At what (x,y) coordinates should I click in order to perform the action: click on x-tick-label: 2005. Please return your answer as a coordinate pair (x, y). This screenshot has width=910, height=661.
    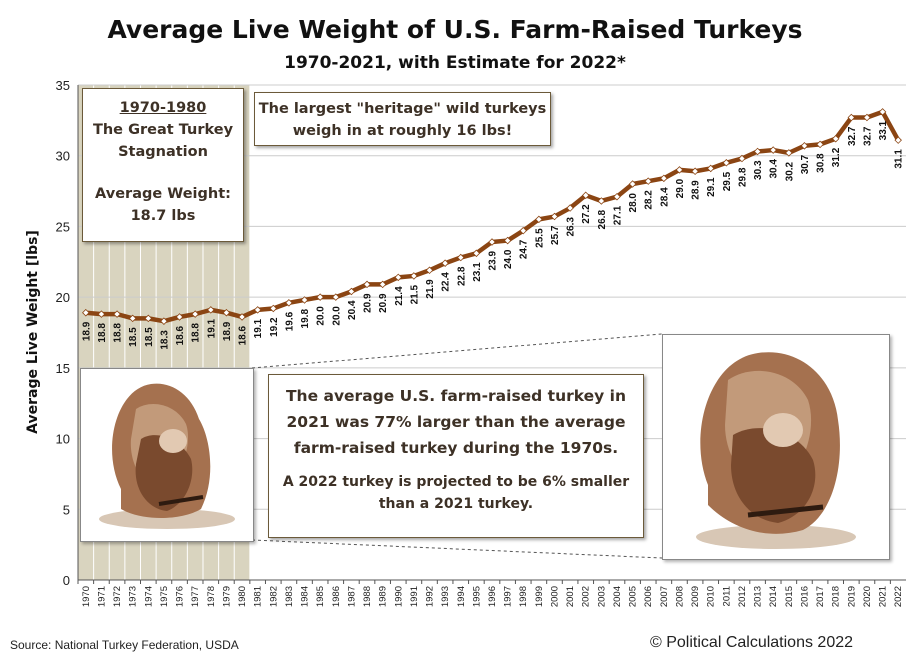
    Looking at the image, I should click on (633, 596).